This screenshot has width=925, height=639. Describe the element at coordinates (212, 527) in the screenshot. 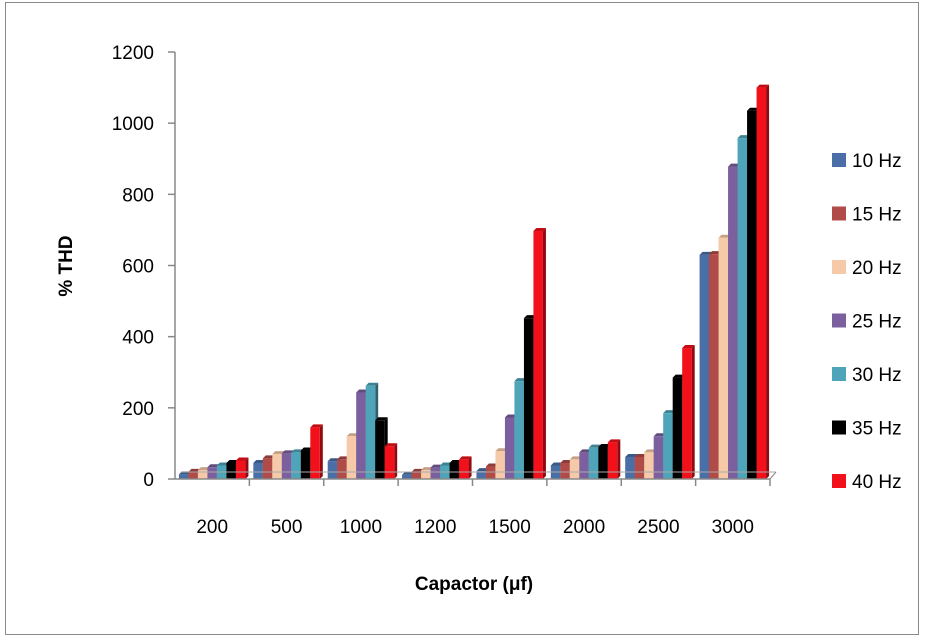

I see `x-tick-label: 200` at that location.